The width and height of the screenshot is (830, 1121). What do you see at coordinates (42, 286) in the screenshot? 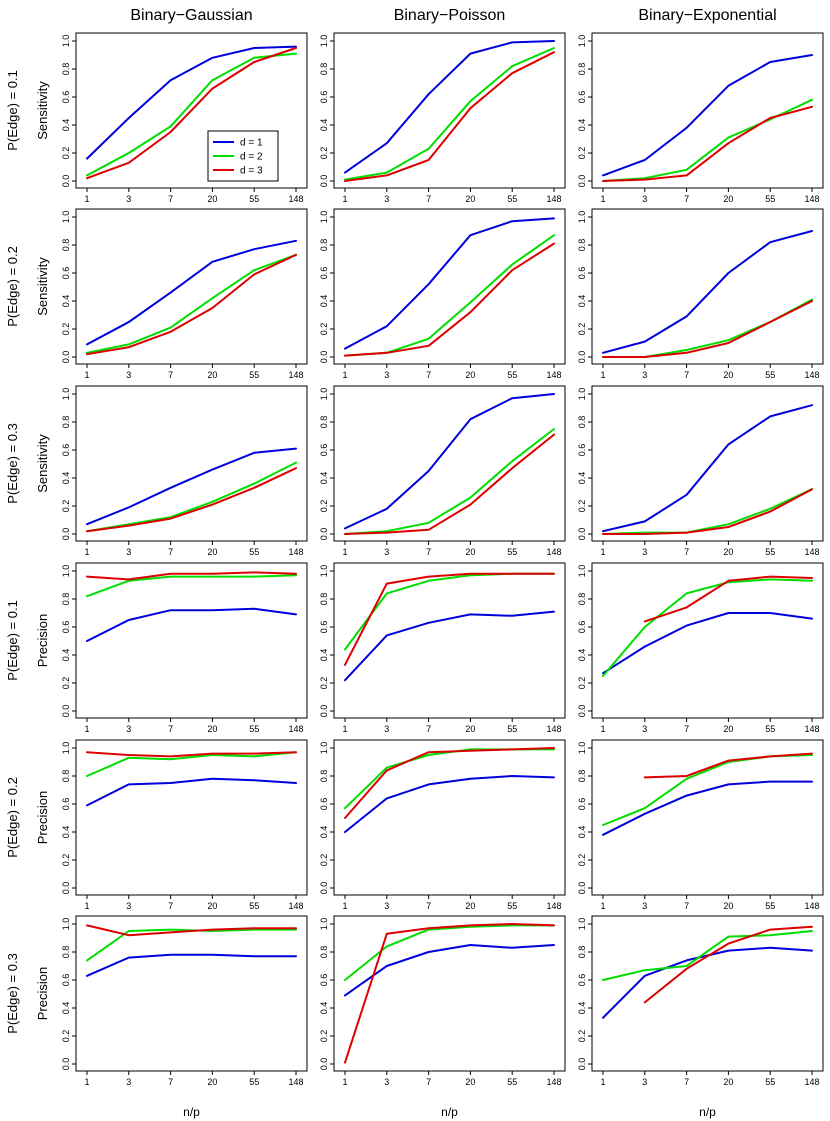
I see `row-metric-label: Sensitivity` at bounding box center [42, 286].